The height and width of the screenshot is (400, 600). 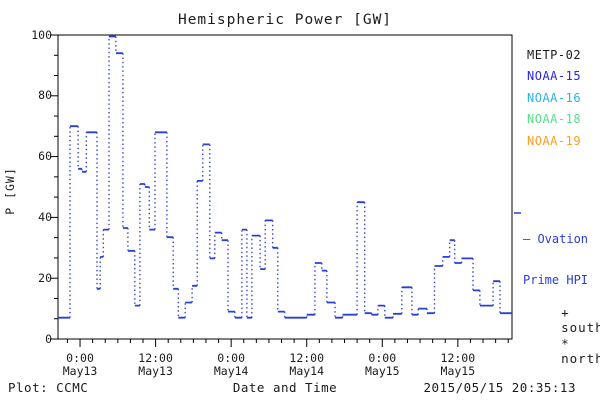 What do you see at coordinates (285, 387) in the screenshot?
I see `x-axis-title: Date and Time` at bounding box center [285, 387].